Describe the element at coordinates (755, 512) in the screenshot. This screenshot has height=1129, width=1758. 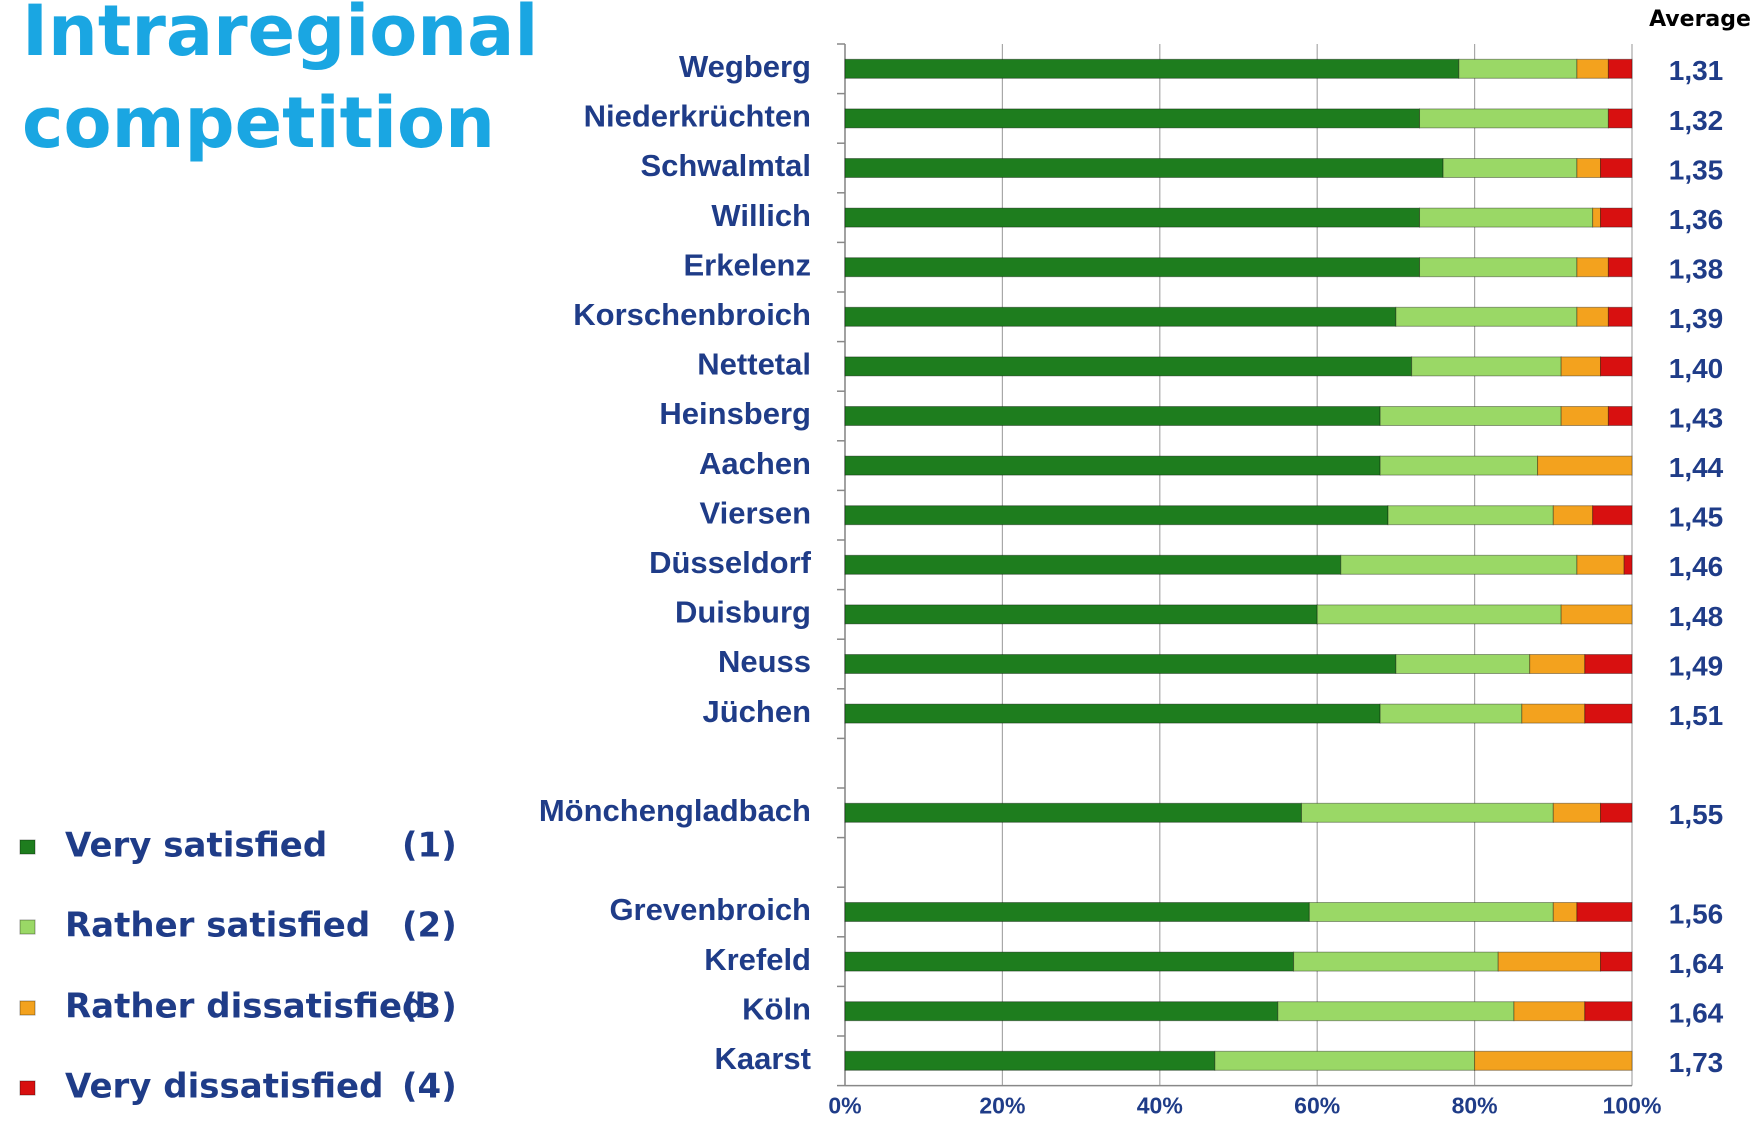
I see `category-label: Viersen` at that location.